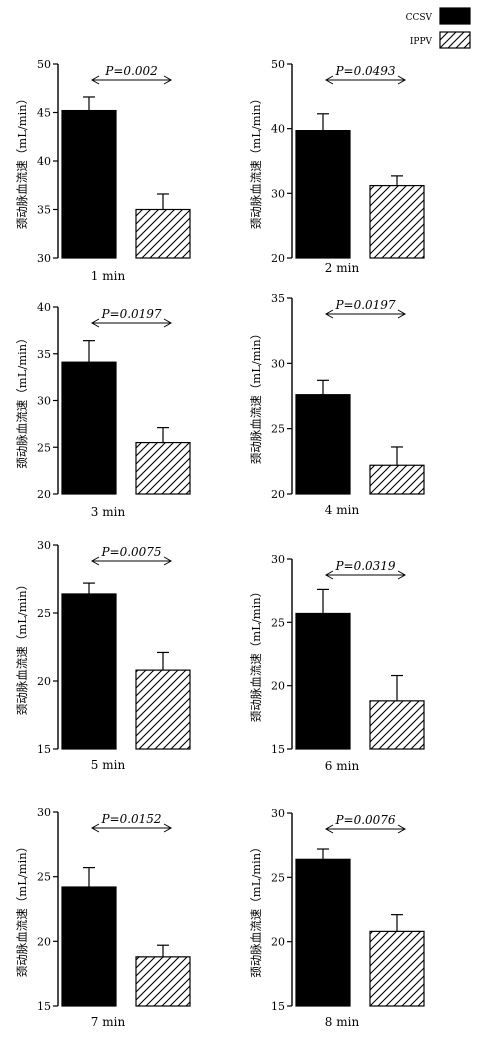 The image size is (483, 1039). I want to click on chart-panel-5: 15 20 25 30 颈动脉血流速（mL/min） P=0.0075 5 min, so click(103, 655).